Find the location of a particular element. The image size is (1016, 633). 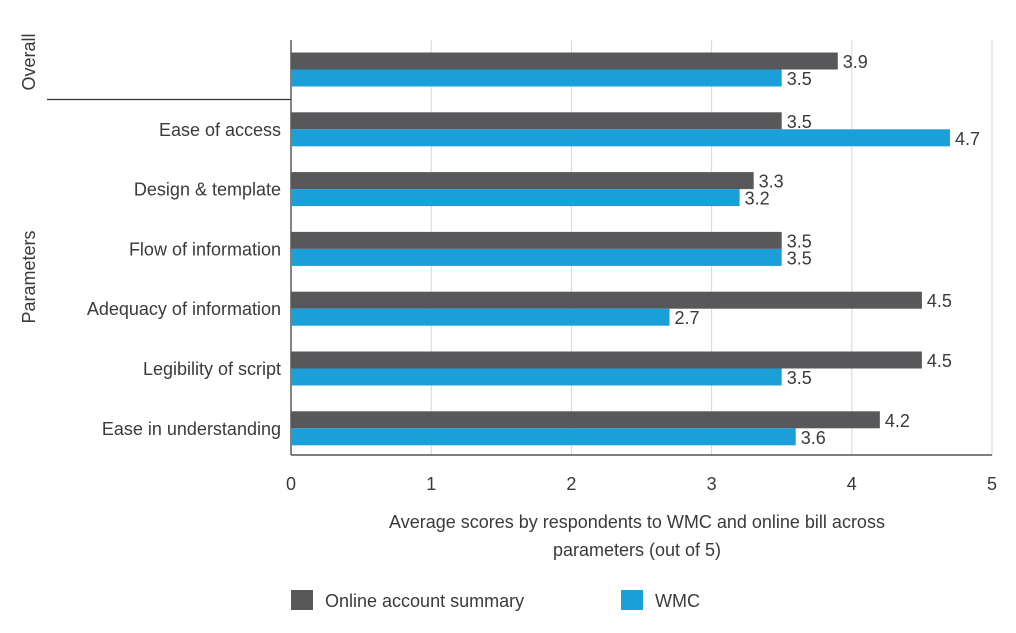

category-label: Adequacy of information is located at coordinates (184, 309).